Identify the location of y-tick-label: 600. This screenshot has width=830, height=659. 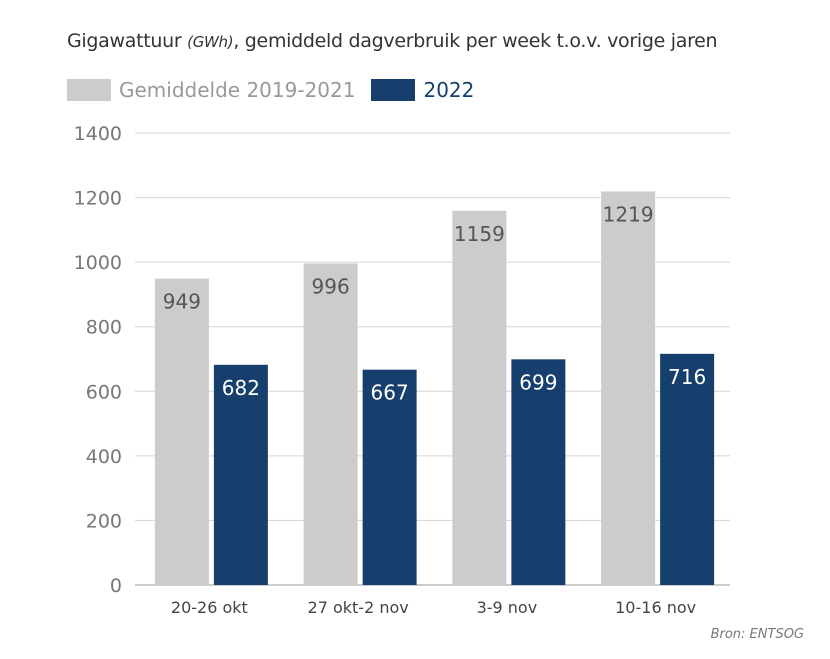
(104, 392).